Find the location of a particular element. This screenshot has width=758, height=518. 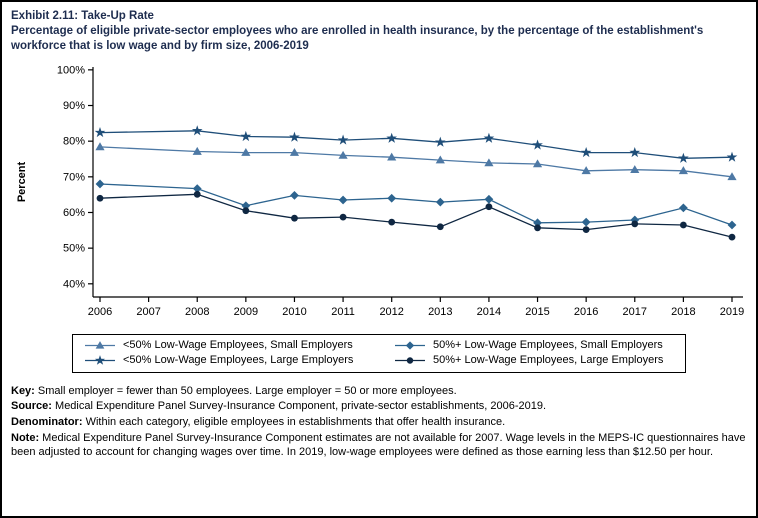

svg-text: 2014 is located at coordinates (489, 312).